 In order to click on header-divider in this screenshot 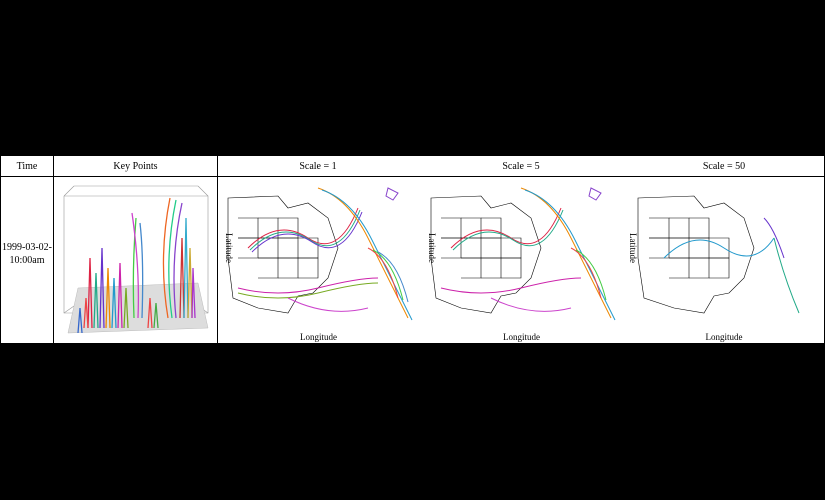, I will do `click(412, 176)`.